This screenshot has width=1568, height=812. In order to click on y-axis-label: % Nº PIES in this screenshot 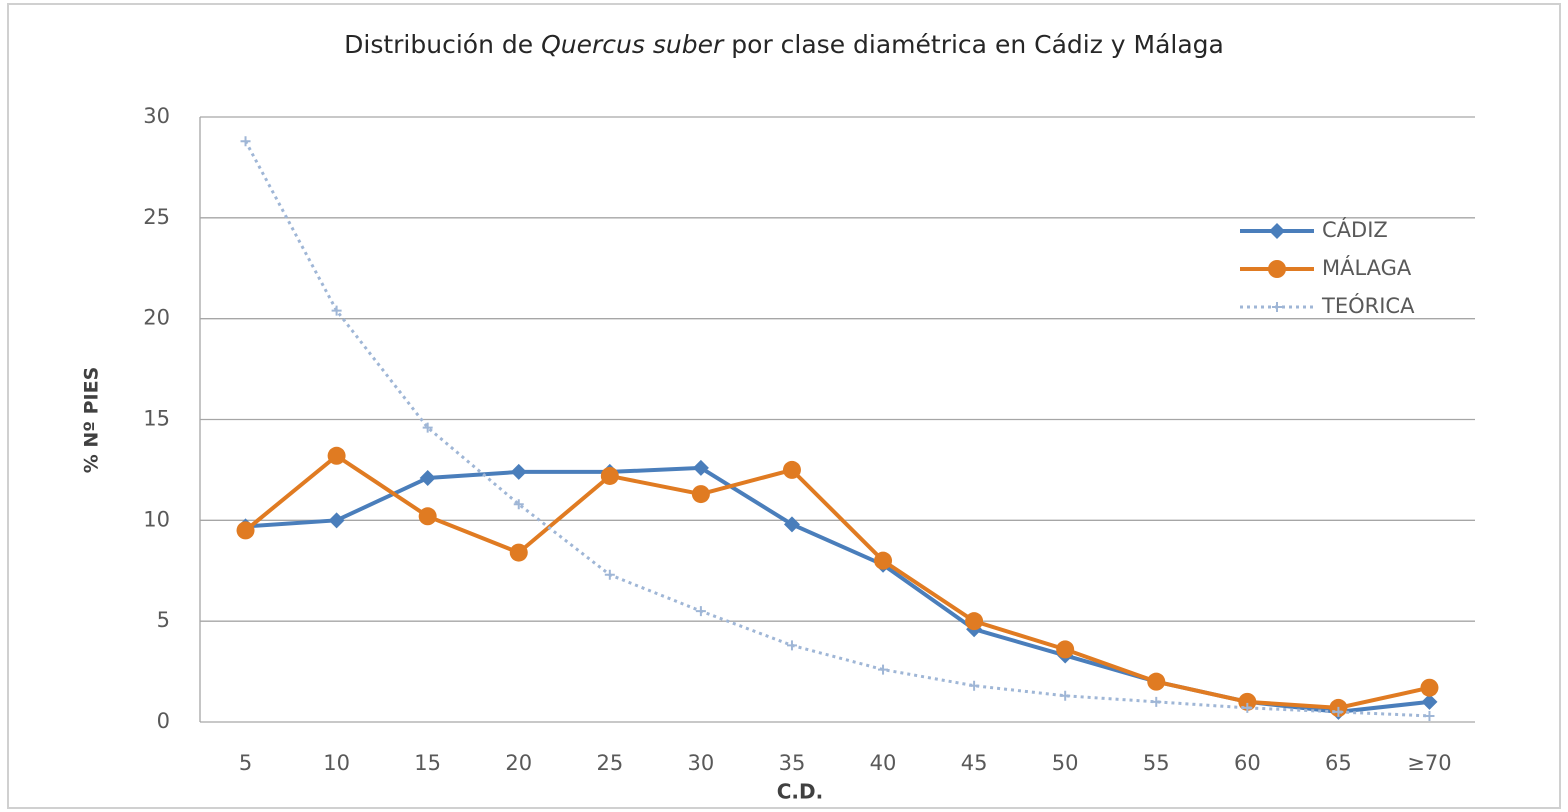, I will do `click(92, 420)`.